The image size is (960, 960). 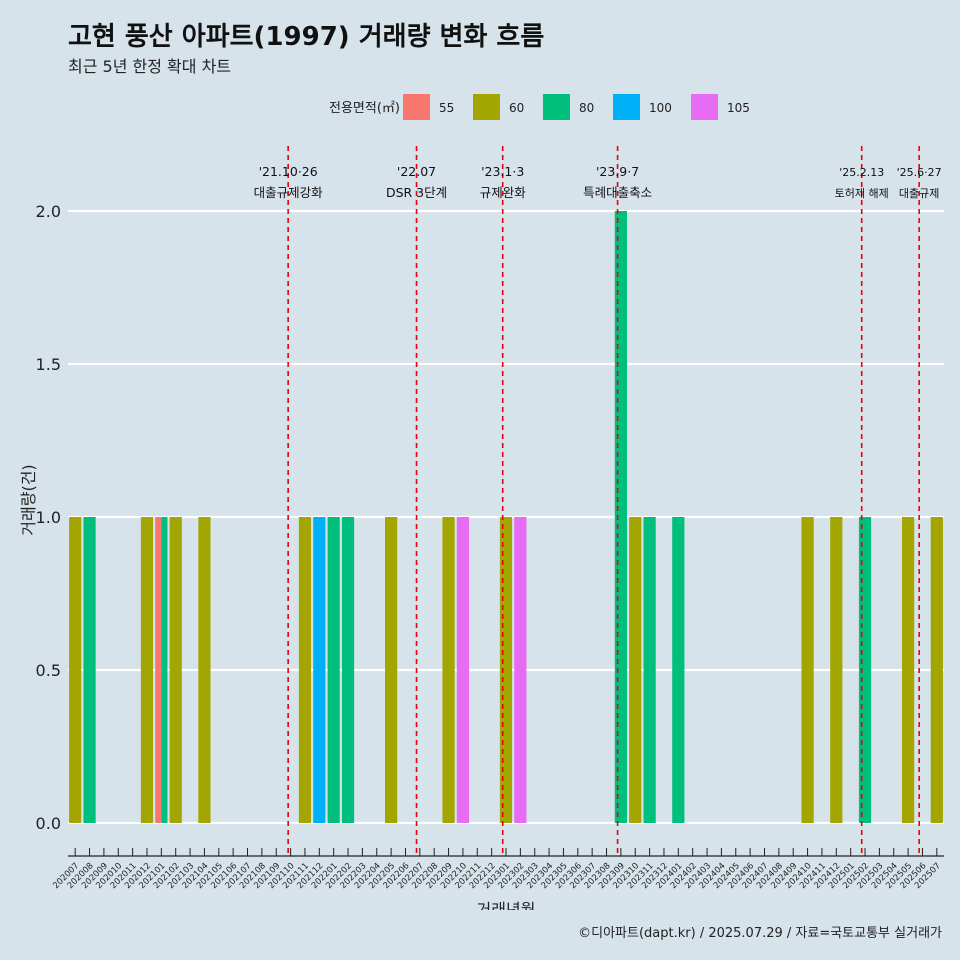 I want to click on chart-subtitle: 최근 5년 한정 확대 차트, so click(x=150, y=66).